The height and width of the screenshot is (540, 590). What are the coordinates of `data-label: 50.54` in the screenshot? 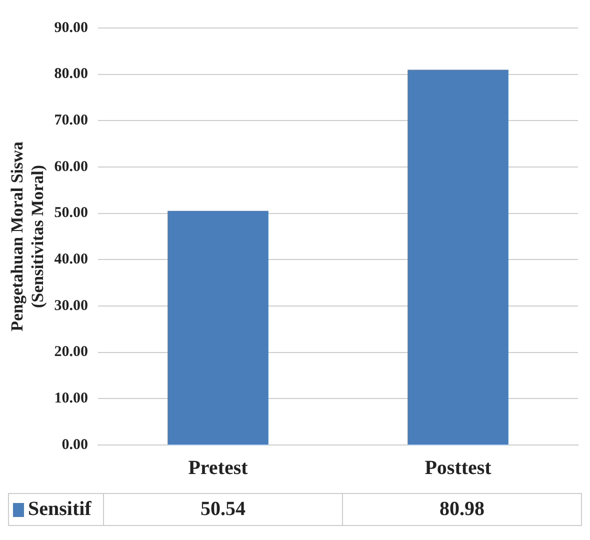 It's located at (223, 510).